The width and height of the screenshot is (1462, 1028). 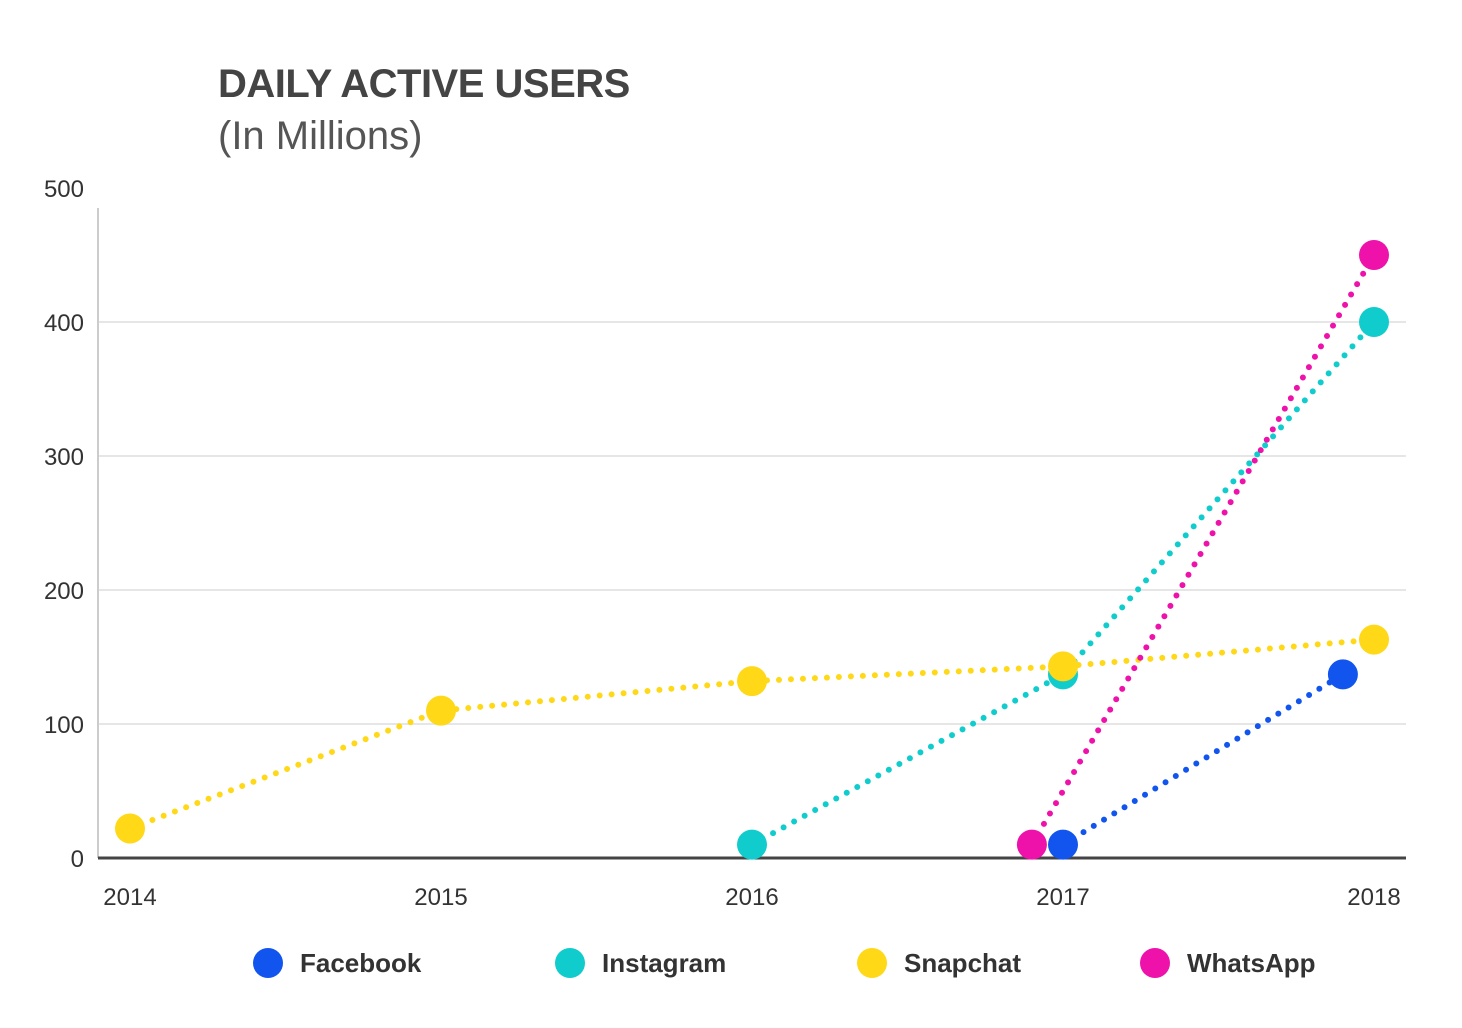 I want to click on series-line-whatsapp, so click(x=1202, y=550).